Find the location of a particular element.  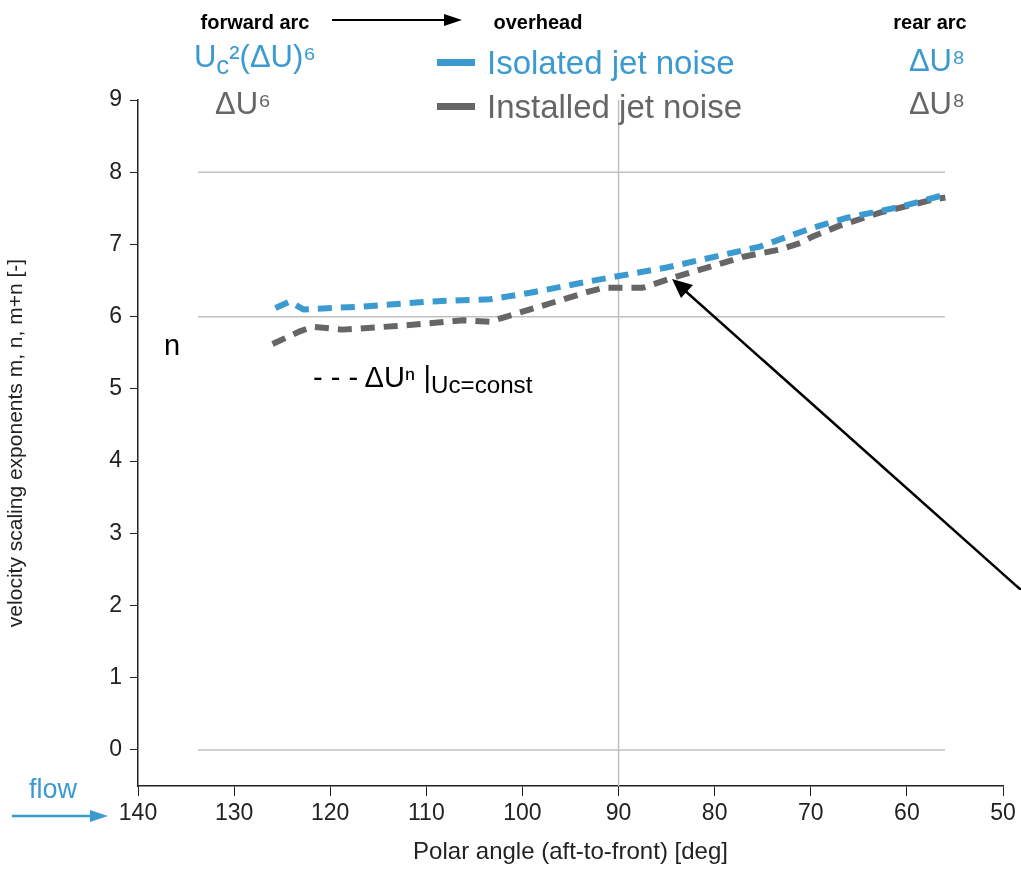

x-tick-label: 120 is located at coordinates (330, 812).